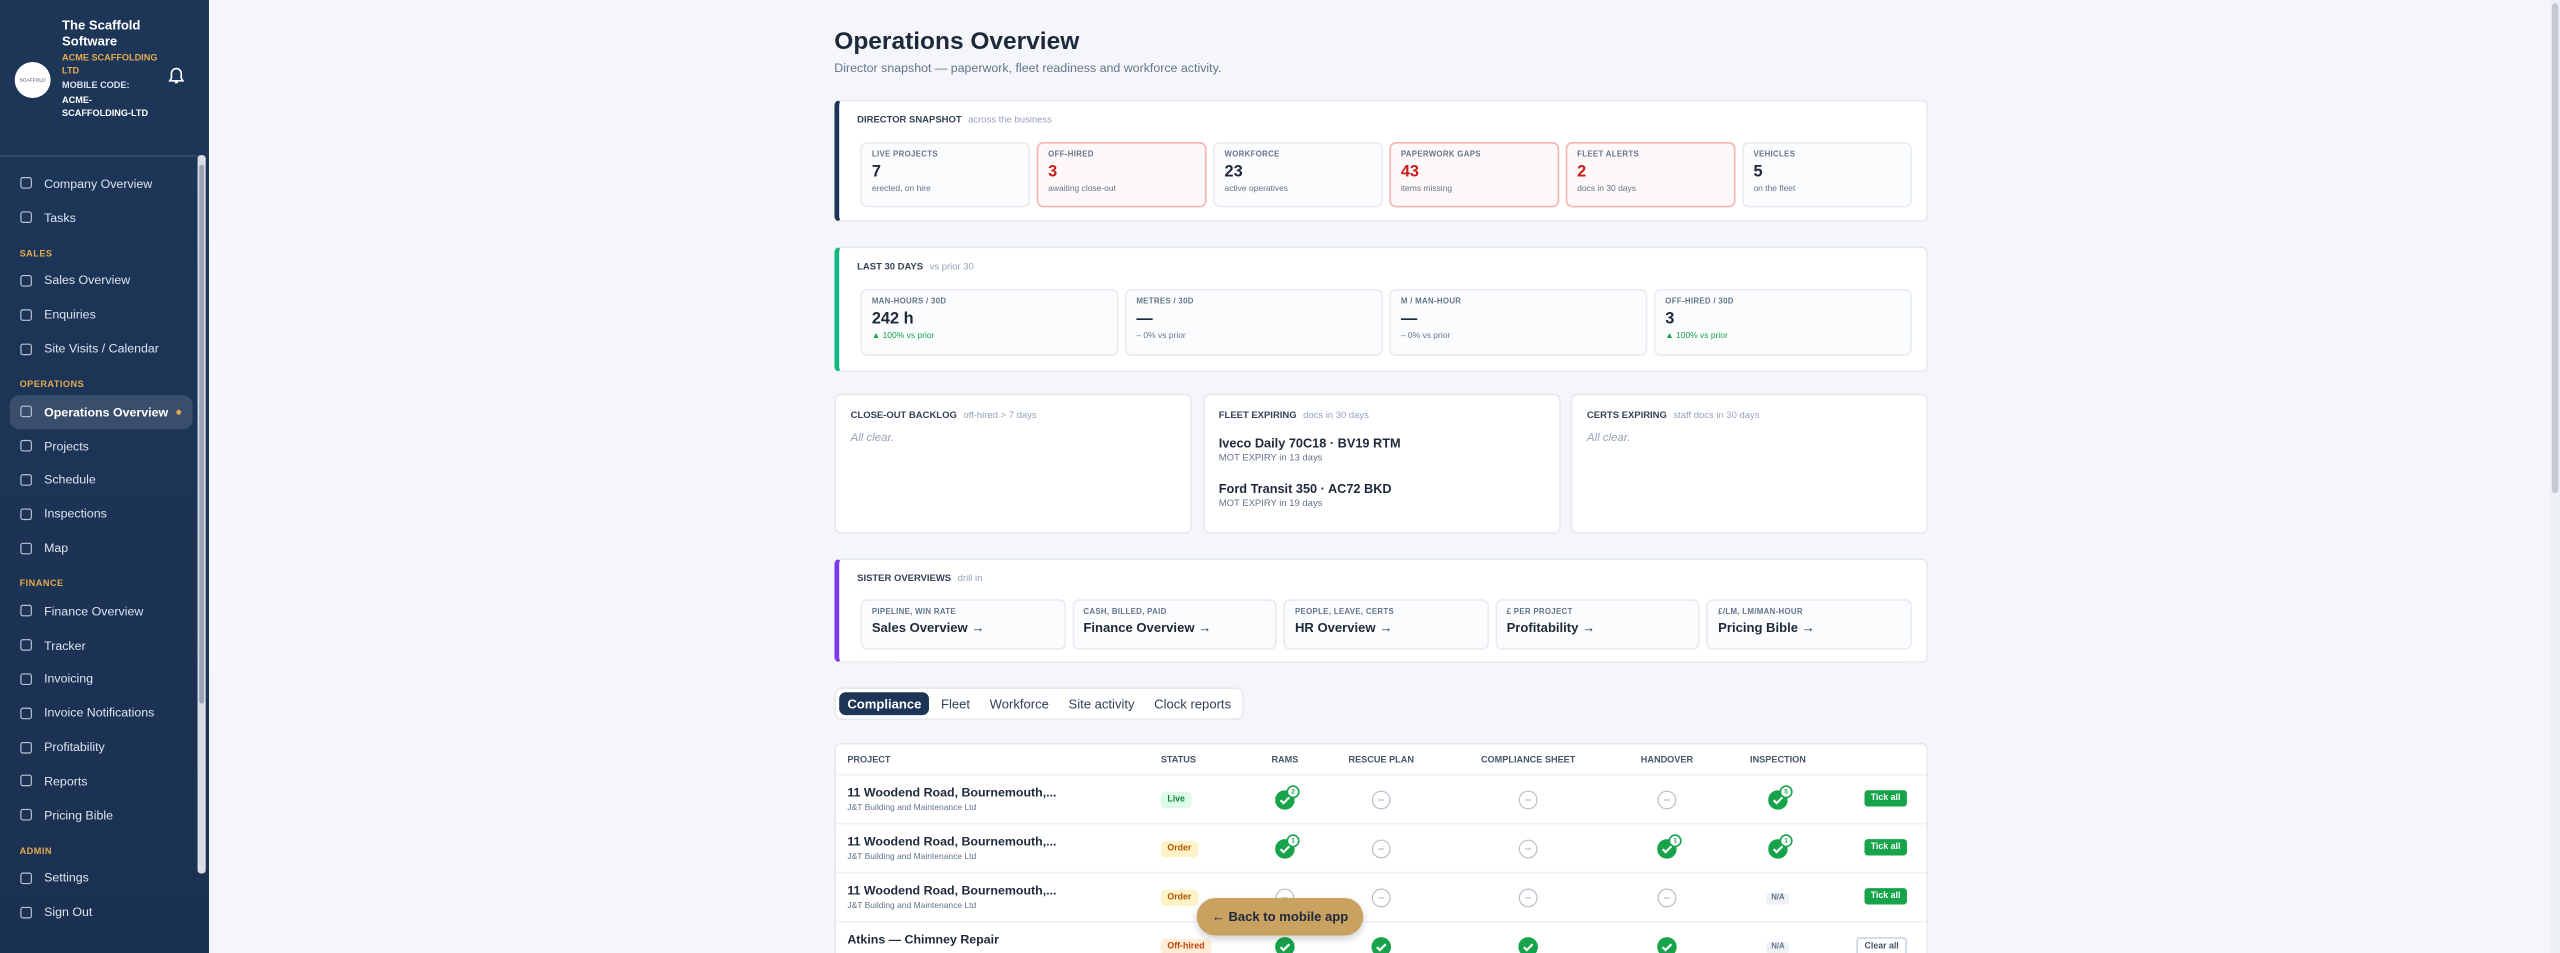 The width and height of the screenshot is (2560, 953). I want to click on nav-item: Enquiries, so click(101, 315).